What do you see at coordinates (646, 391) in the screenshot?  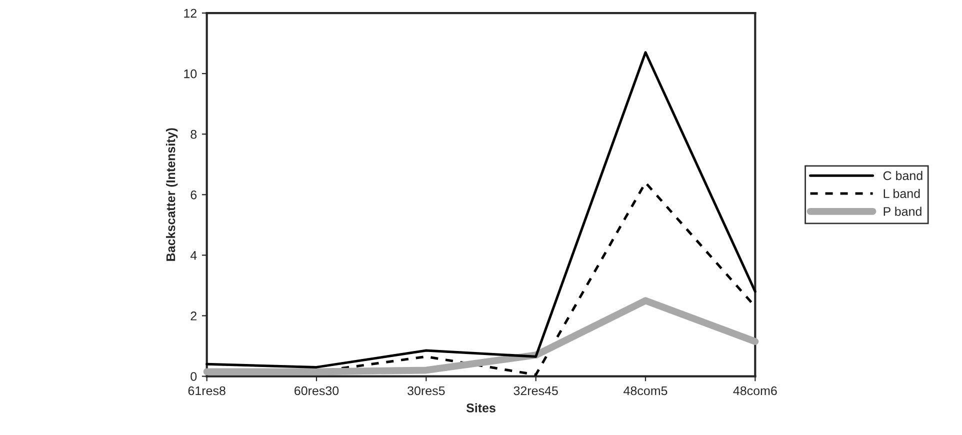 I see `x-tick-label: 48com5` at bounding box center [646, 391].